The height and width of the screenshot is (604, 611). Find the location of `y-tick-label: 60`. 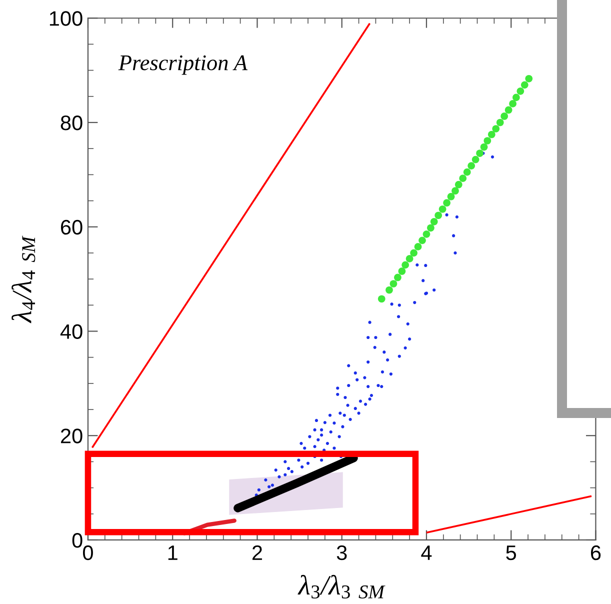

y-tick-label: 60 is located at coordinates (71, 227).